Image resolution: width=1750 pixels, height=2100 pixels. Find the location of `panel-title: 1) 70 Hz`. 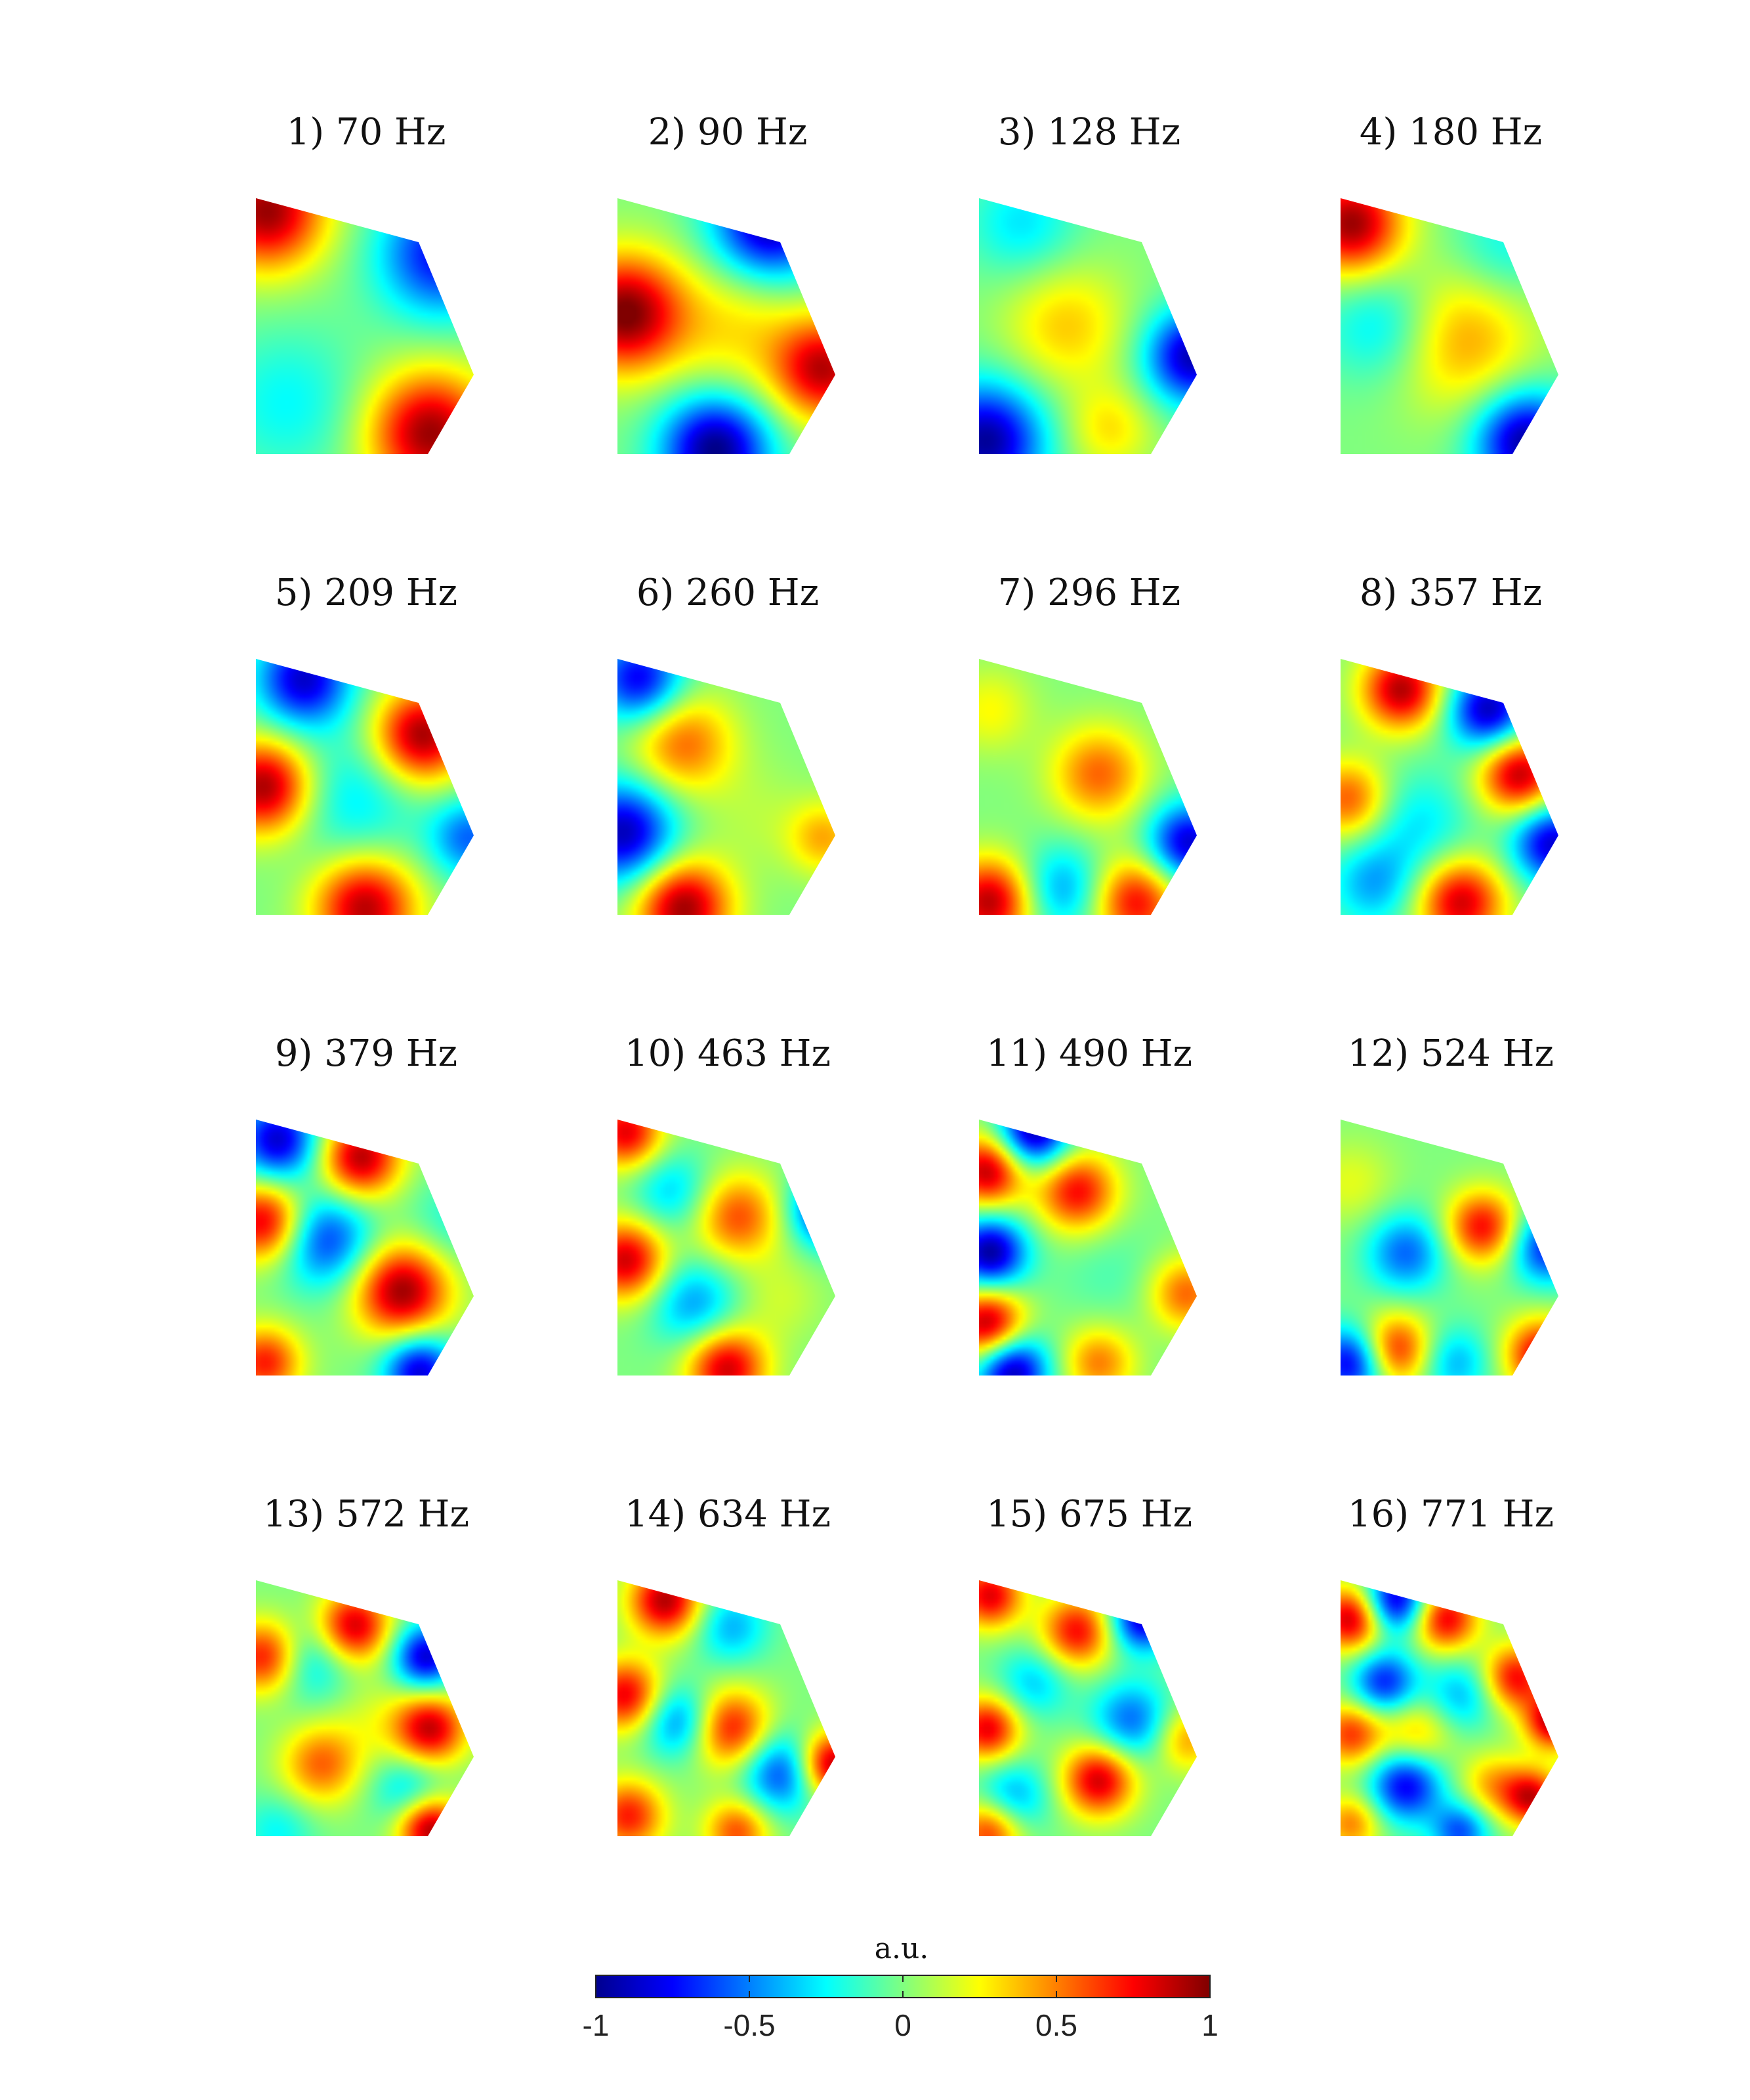

panel-title: 1) 70 Hz is located at coordinates (367, 132).